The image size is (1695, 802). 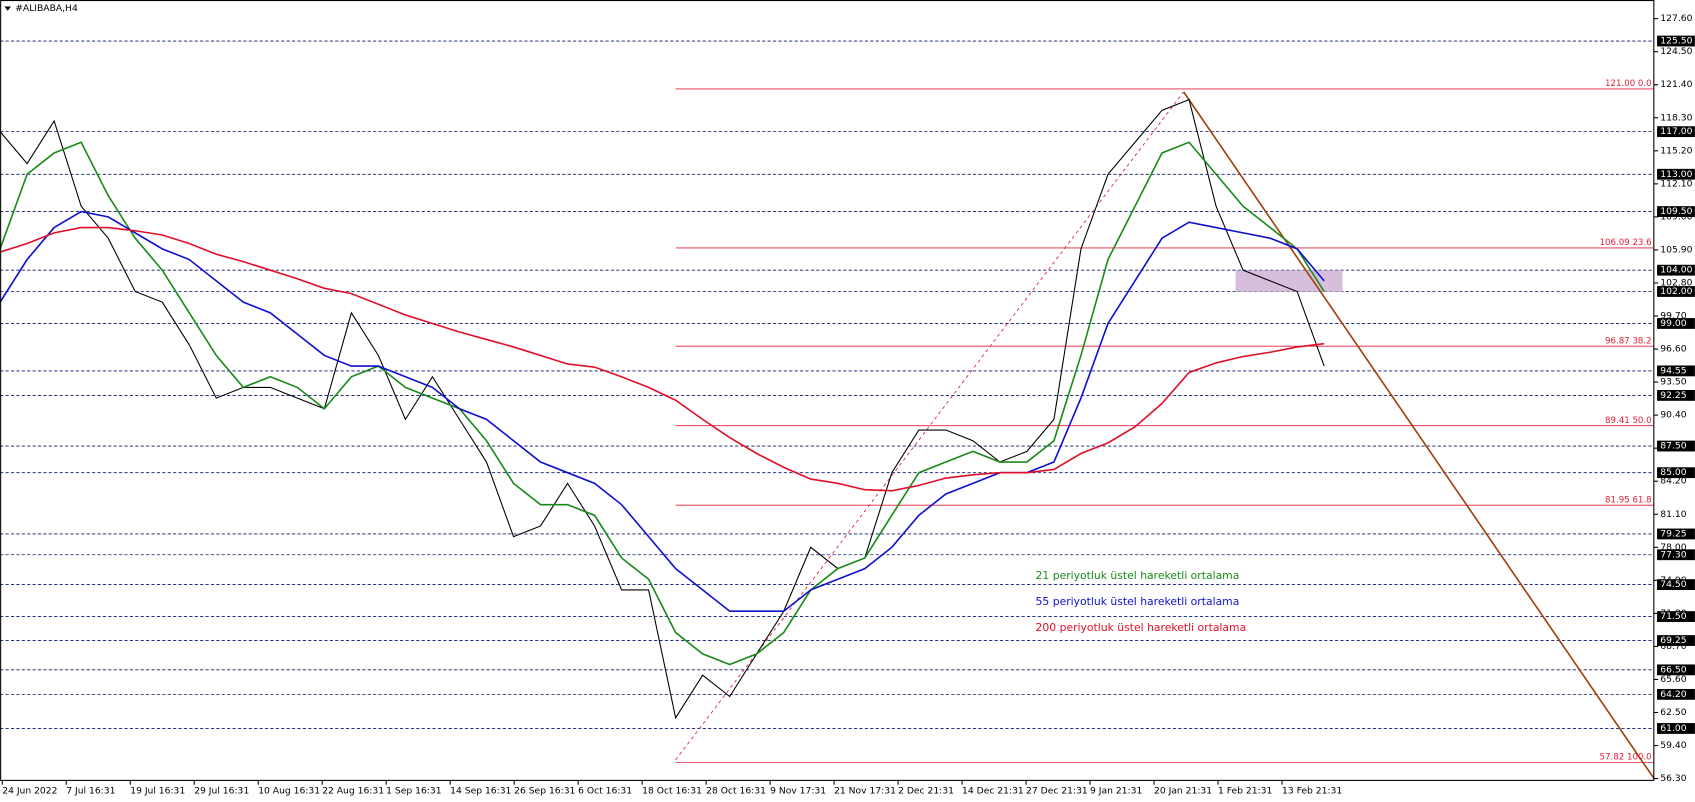 I want to click on x-tick-label: 10 Aug 16:31, so click(x=289, y=791).